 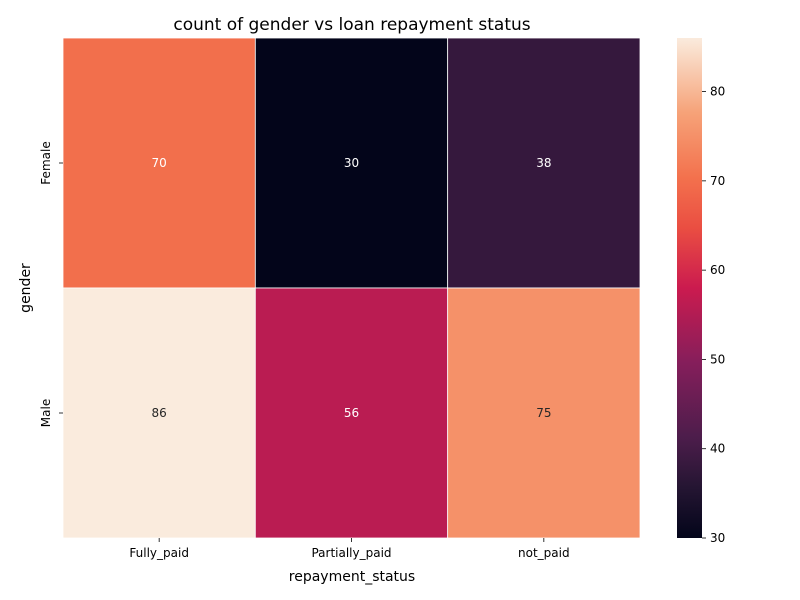 I want to click on cell-value-label: 38, so click(x=543, y=163).